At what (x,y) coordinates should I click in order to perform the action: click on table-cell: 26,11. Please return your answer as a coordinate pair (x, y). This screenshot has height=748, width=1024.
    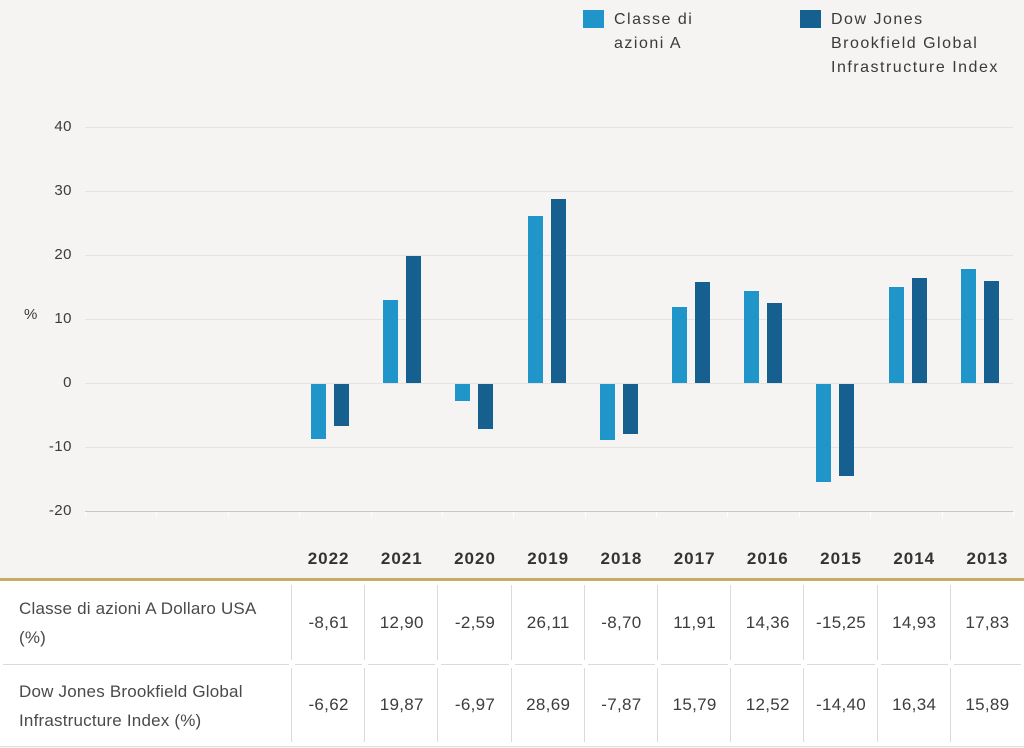
    Looking at the image, I should click on (548, 622).